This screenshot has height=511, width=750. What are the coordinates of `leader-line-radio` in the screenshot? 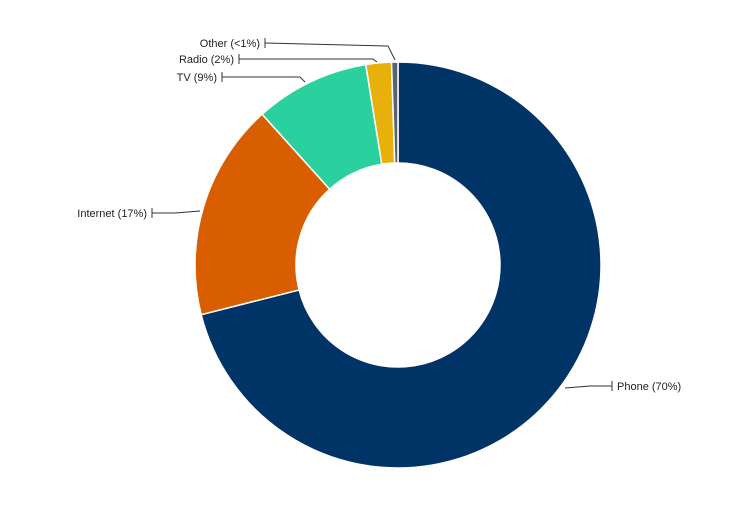 It's located at (308, 60).